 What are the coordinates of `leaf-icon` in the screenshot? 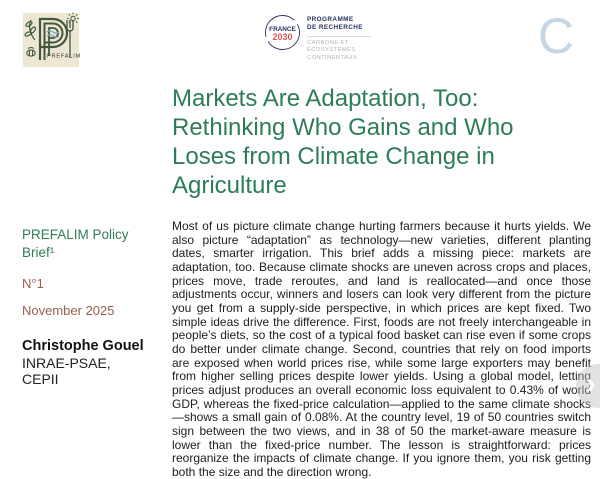 It's located at (30, 30).